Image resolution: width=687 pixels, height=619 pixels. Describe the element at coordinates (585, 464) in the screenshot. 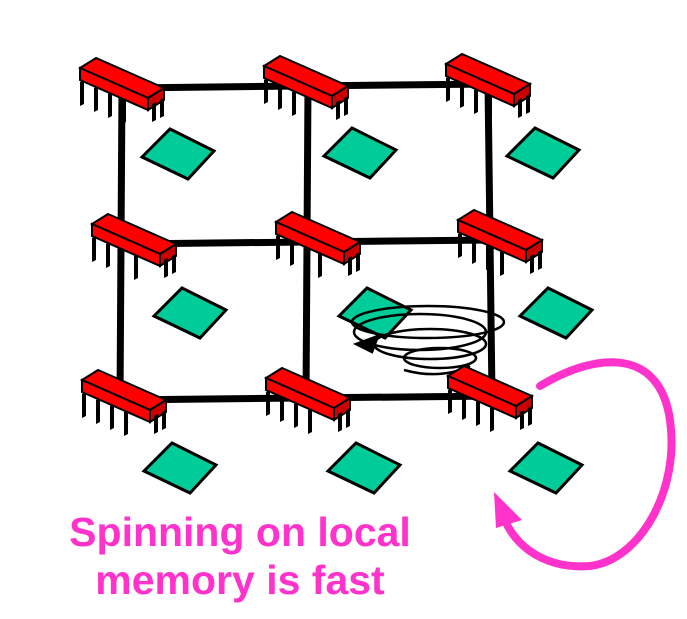

I see `curved-arrow-icon` at that location.